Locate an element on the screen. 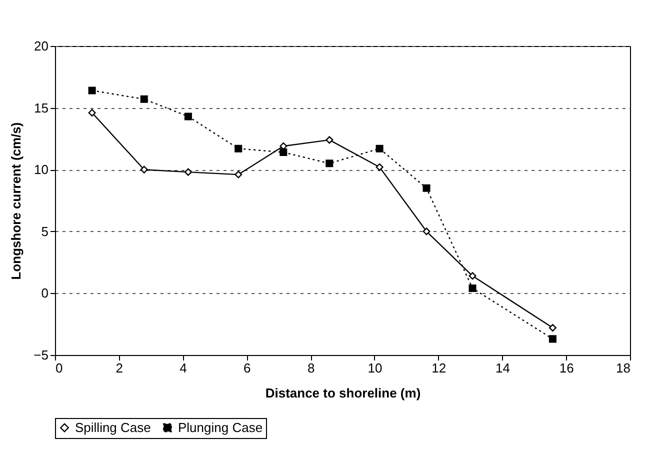 The width and height of the screenshot is (650, 455). y-tick-label: 10 is located at coordinates (41, 170).